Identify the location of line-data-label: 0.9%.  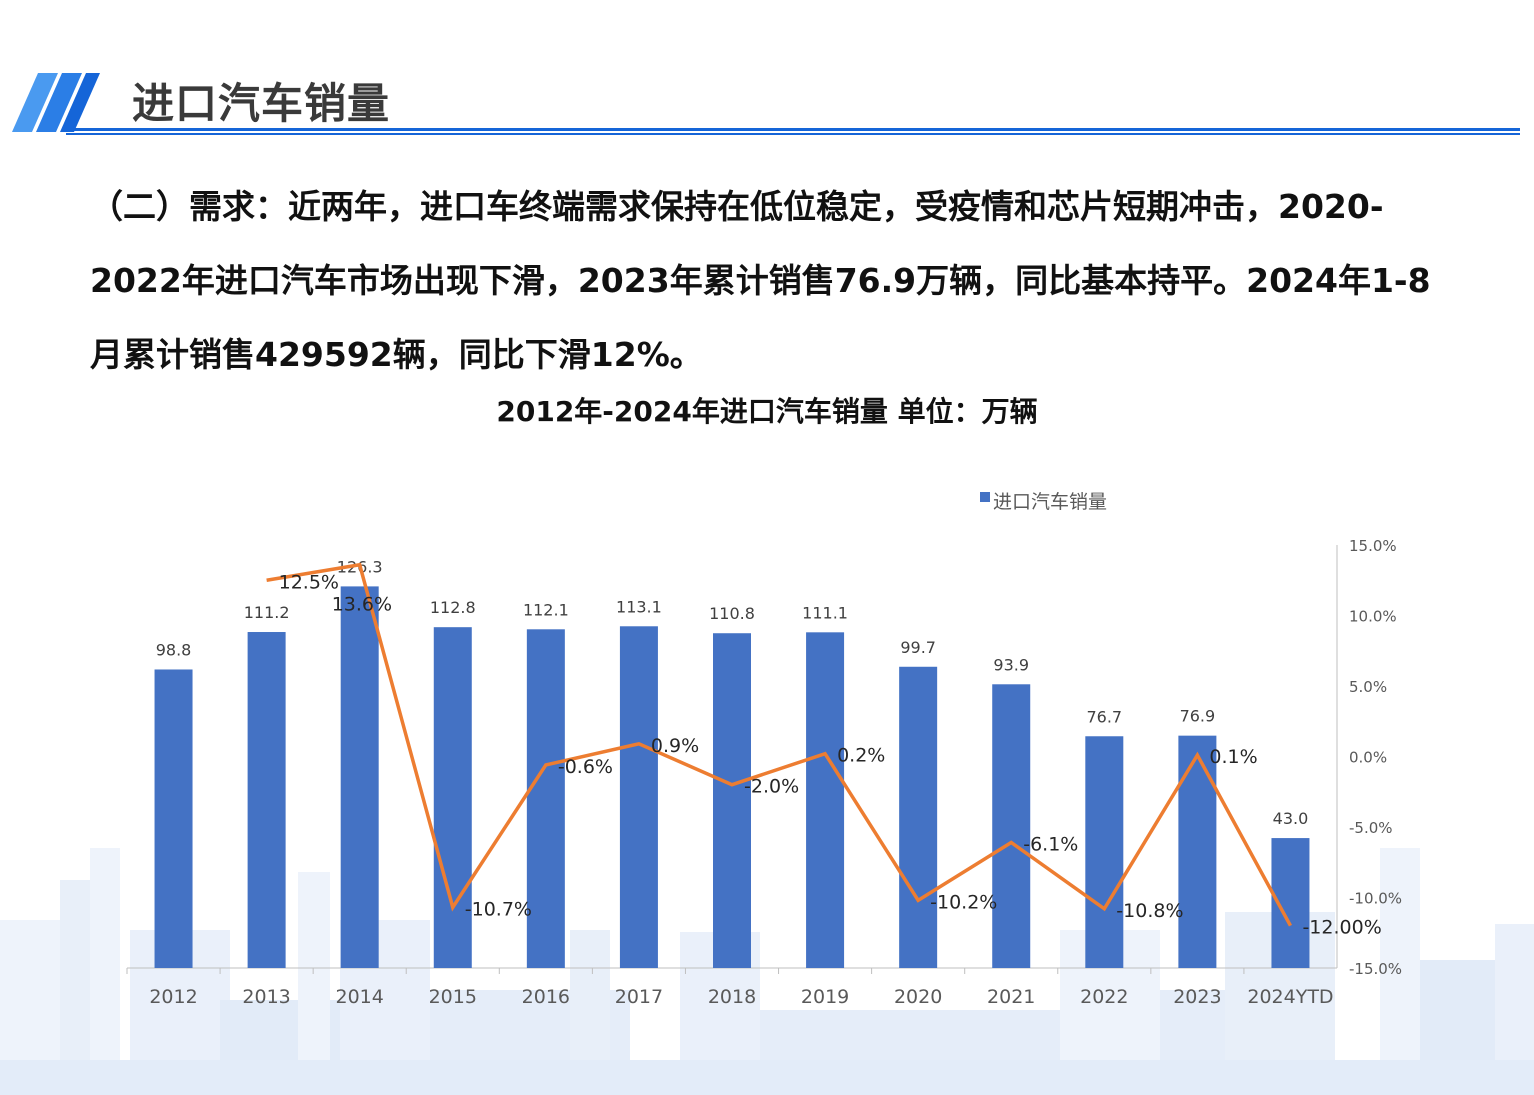
(675, 746).